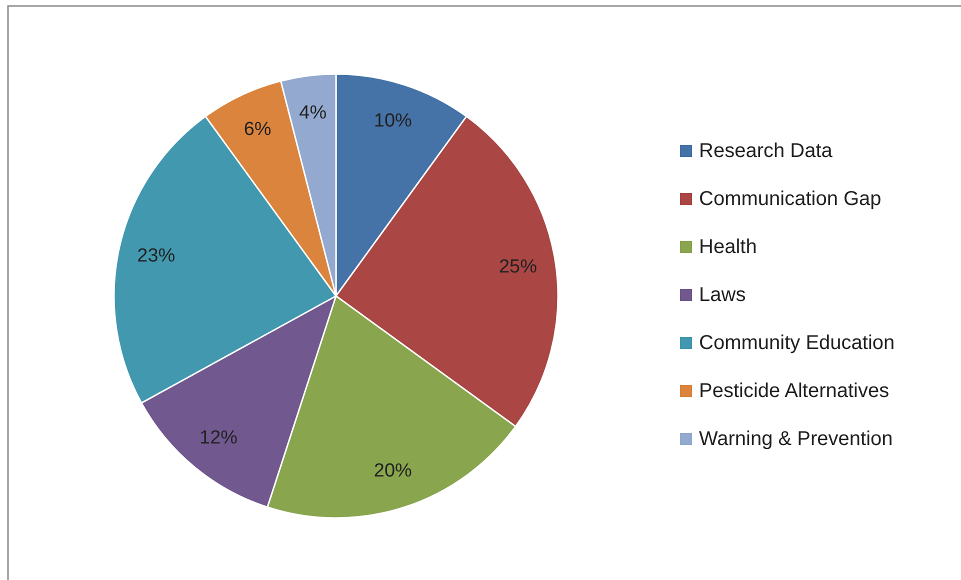  Describe the element at coordinates (313, 113) in the screenshot. I see `data-label: 4%` at that location.